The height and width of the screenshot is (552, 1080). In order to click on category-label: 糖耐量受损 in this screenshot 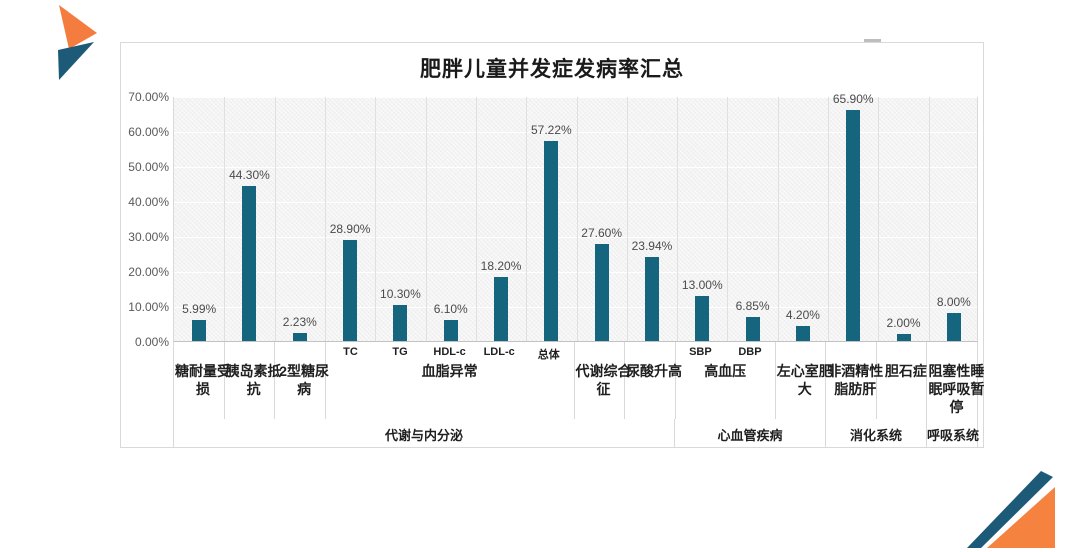, I will do `click(203, 380)`.